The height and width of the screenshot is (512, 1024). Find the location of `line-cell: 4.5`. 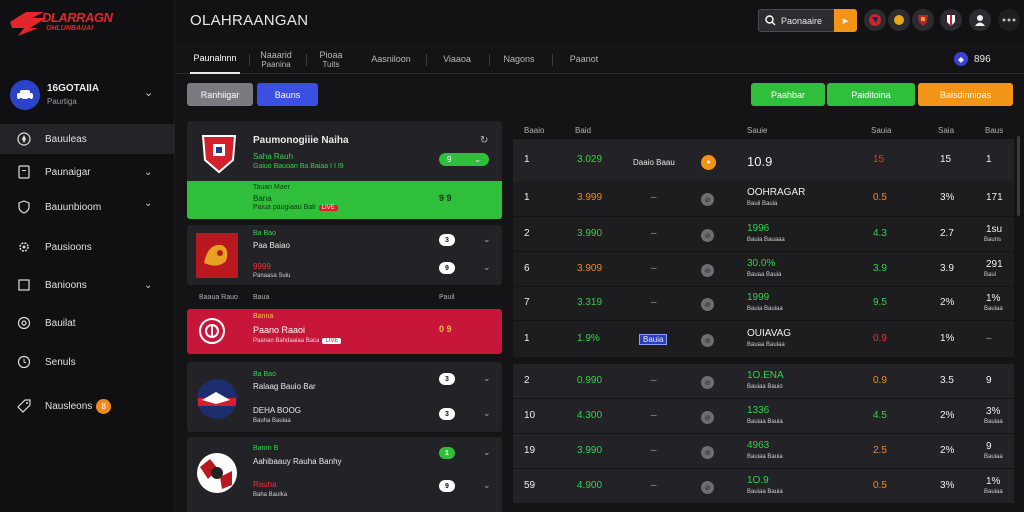

line-cell: 4.5 is located at coordinates (880, 415).